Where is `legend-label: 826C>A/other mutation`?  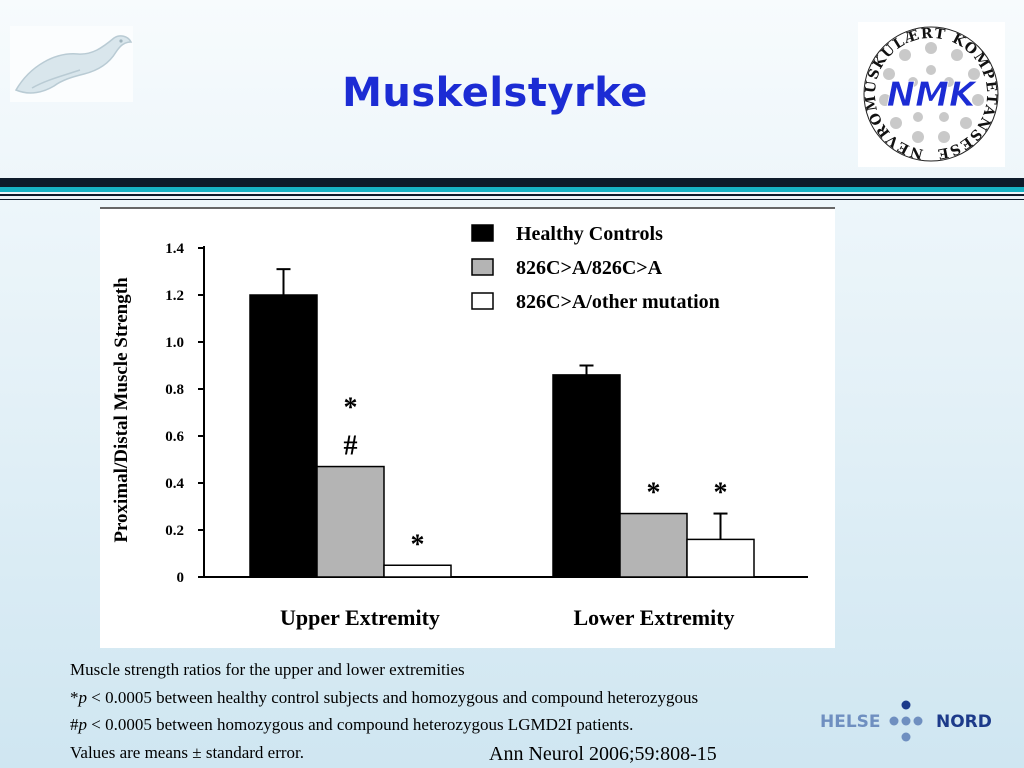
legend-label: 826C>A/other mutation is located at coordinates (618, 302).